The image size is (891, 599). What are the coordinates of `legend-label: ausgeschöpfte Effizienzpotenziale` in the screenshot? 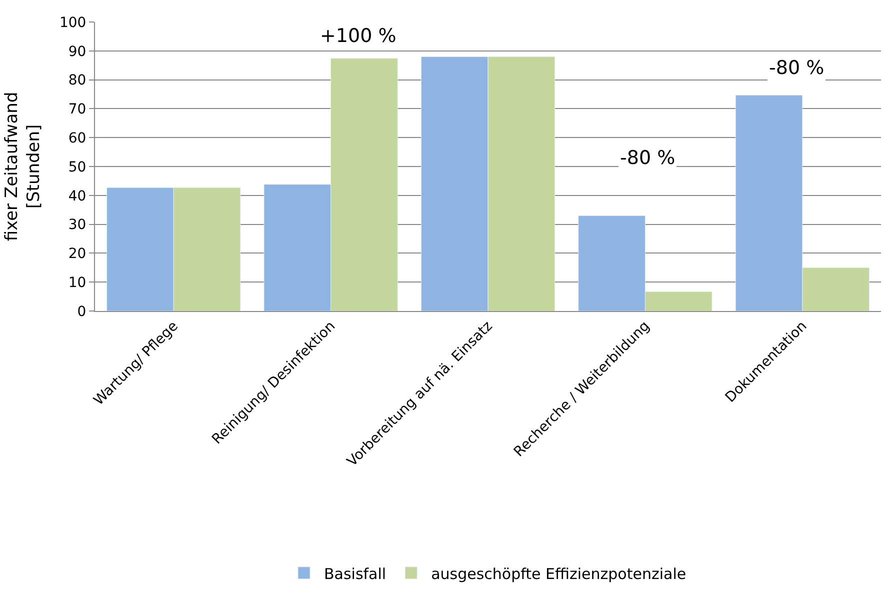 It's located at (558, 573).